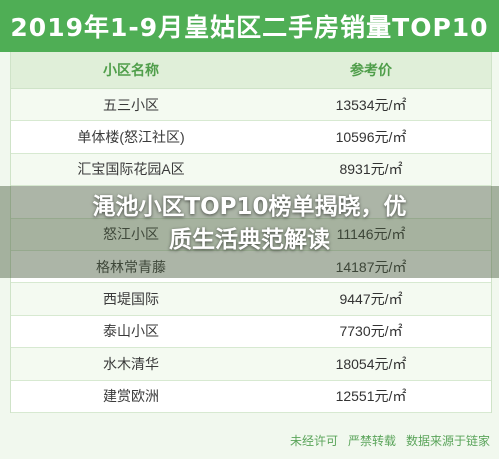 Image resolution: width=499 pixels, height=459 pixels. Describe the element at coordinates (447, 440) in the screenshot. I see `notice-data-source: 数据来源于链家` at that location.